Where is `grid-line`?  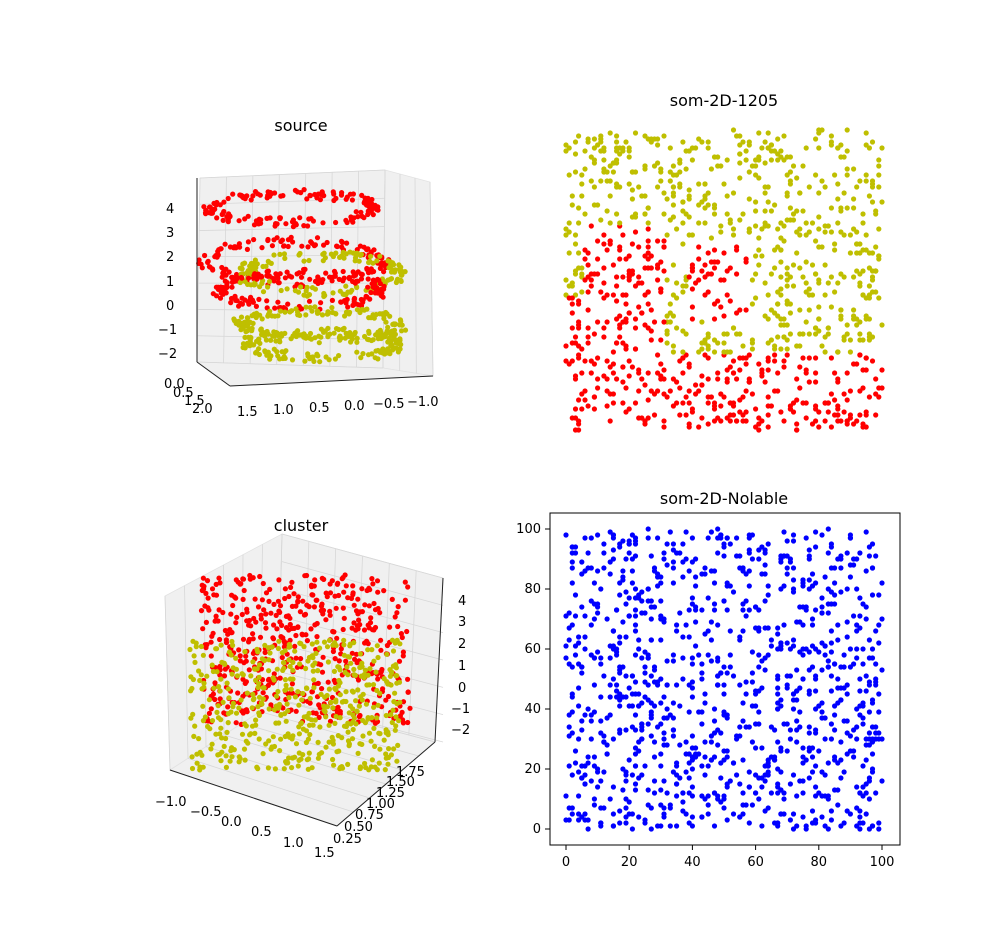
grid-line is located at coordinates (362, 638).